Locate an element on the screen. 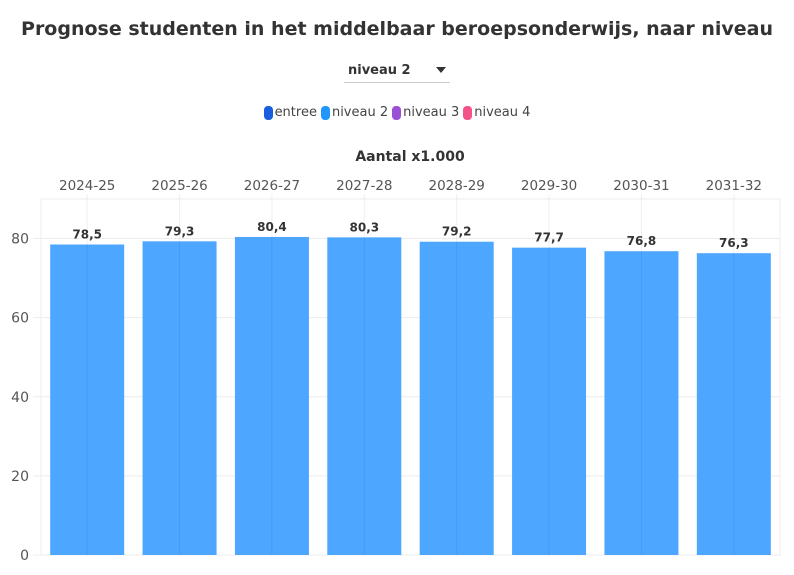 This screenshot has width=794, height=575. data-label: 76,3 is located at coordinates (734, 243).